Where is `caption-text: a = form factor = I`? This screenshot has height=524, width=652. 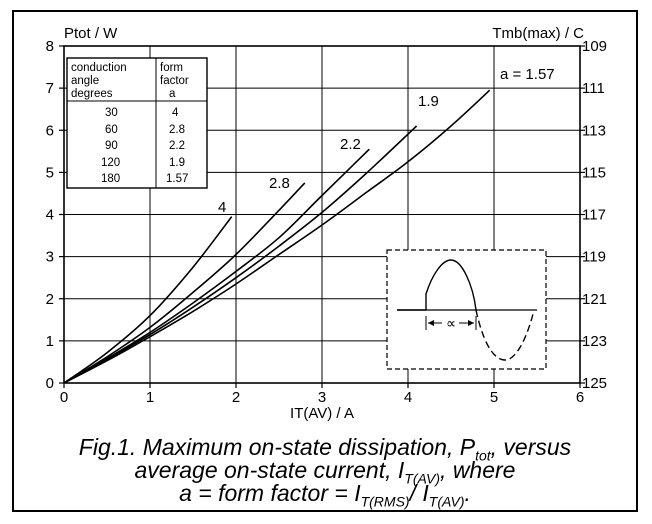
caption-text: a = form factor = I is located at coordinates (270, 493).